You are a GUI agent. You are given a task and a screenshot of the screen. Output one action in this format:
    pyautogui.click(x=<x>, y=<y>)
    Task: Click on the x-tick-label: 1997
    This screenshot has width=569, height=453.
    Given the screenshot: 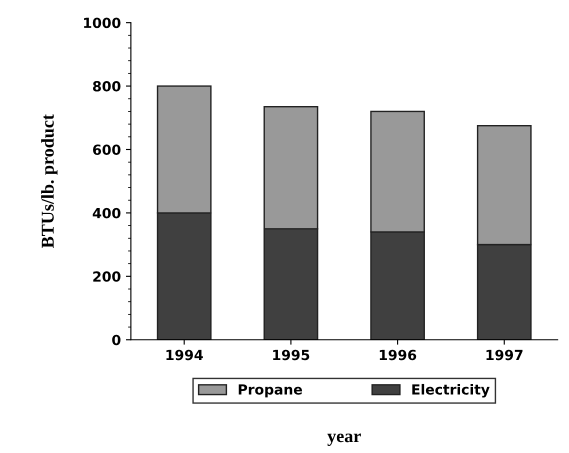 What is the action you would take?
    pyautogui.click(x=504, y=355)
    